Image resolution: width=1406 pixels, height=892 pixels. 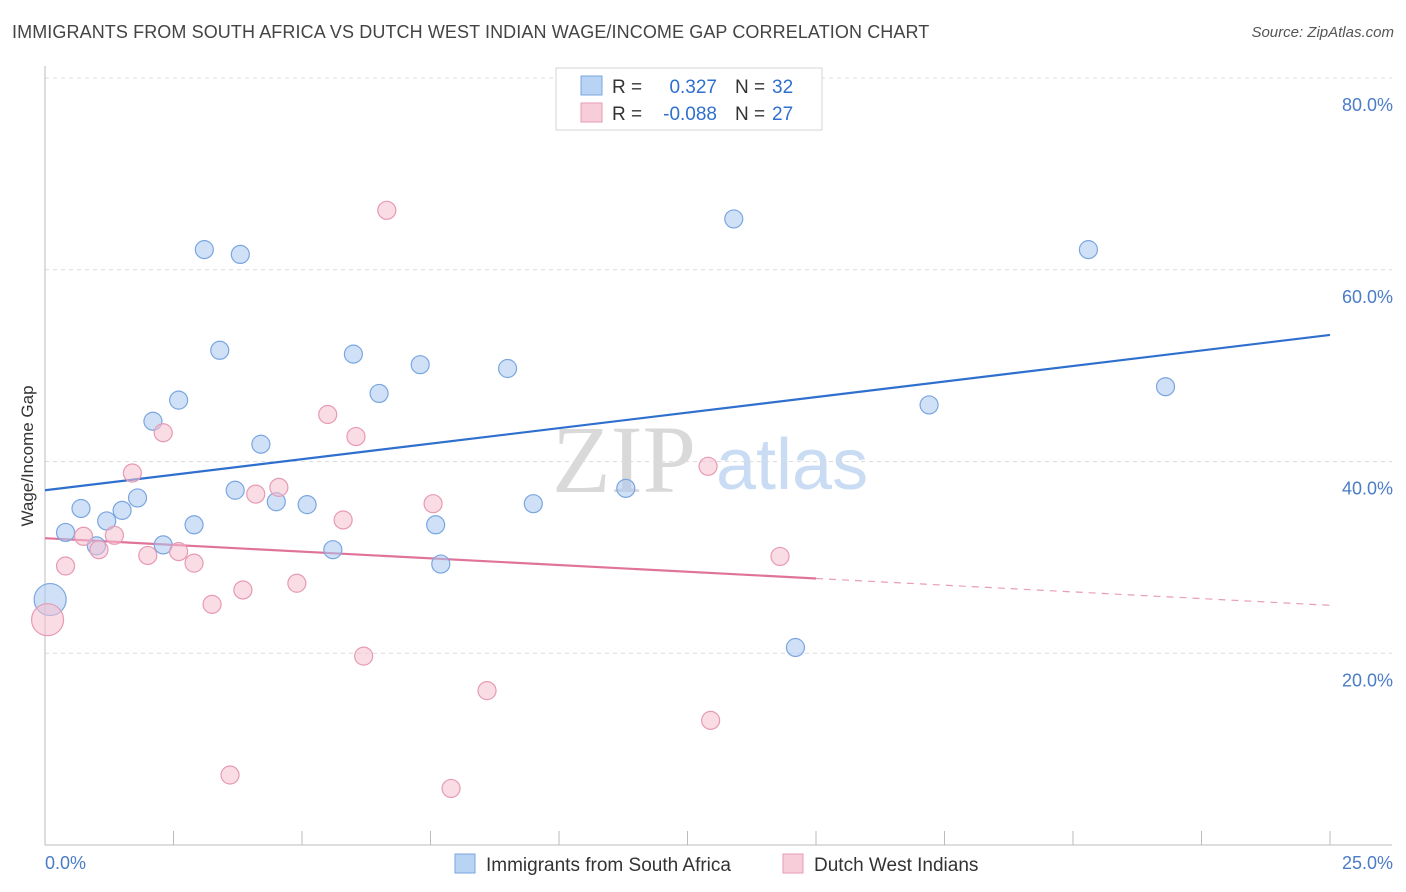 What do you see at coordinates (793, 863) in the screenshot?
I see `bottom-legend-swatch-pink` at bounding box center [793, 863].